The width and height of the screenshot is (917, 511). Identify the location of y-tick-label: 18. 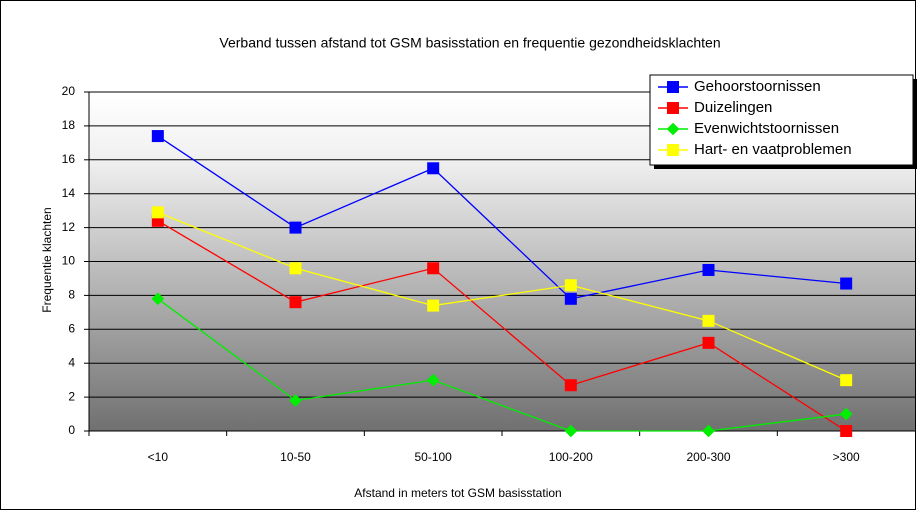
(69, 125).